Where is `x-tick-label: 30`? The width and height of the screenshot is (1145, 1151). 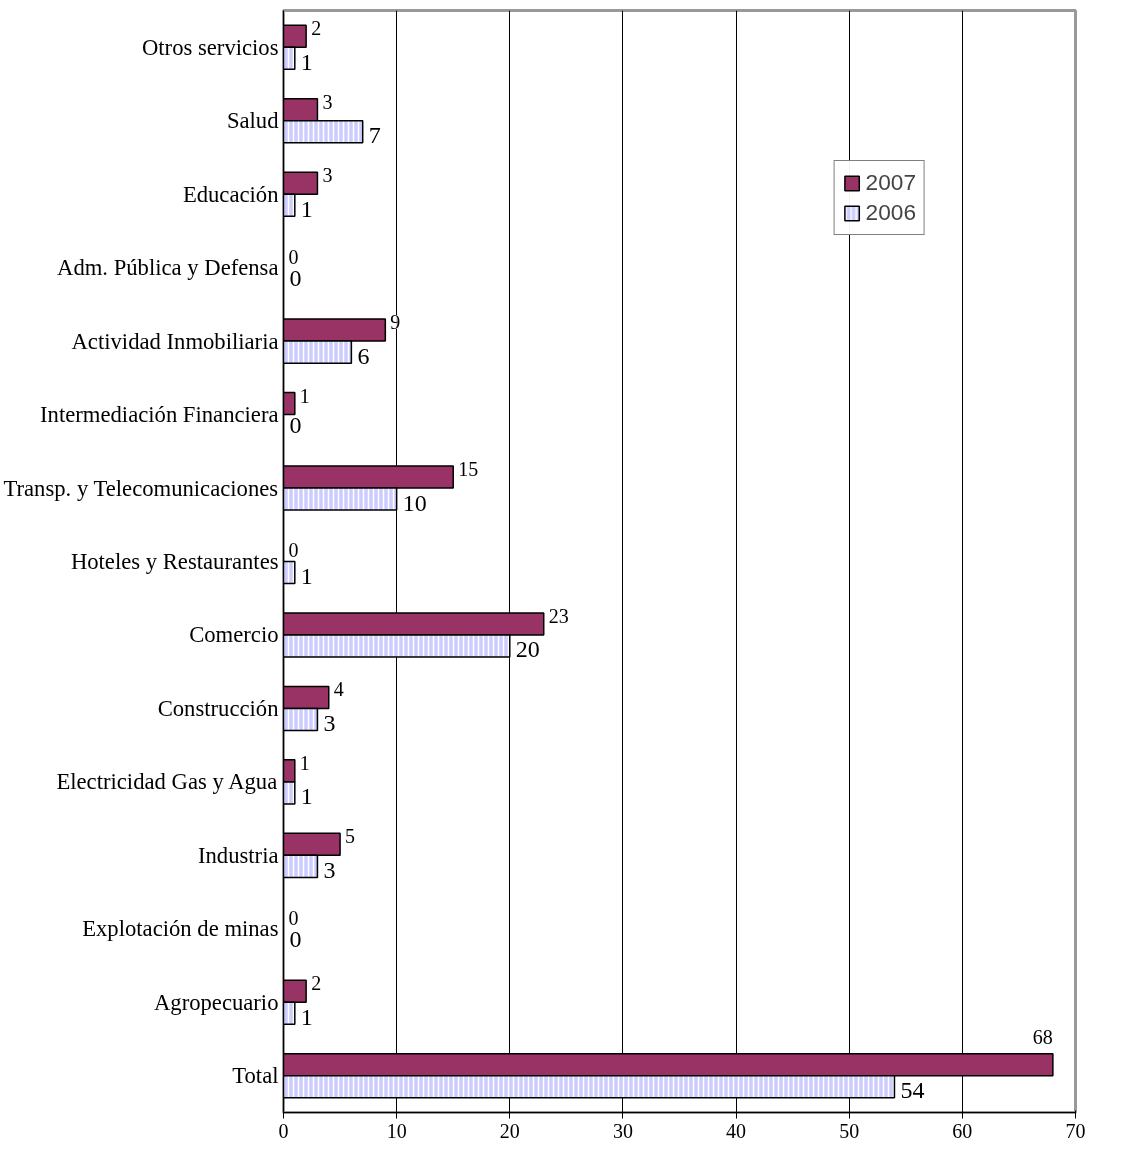 x-tick-label: 30 is located at coordinates (622, 1130).